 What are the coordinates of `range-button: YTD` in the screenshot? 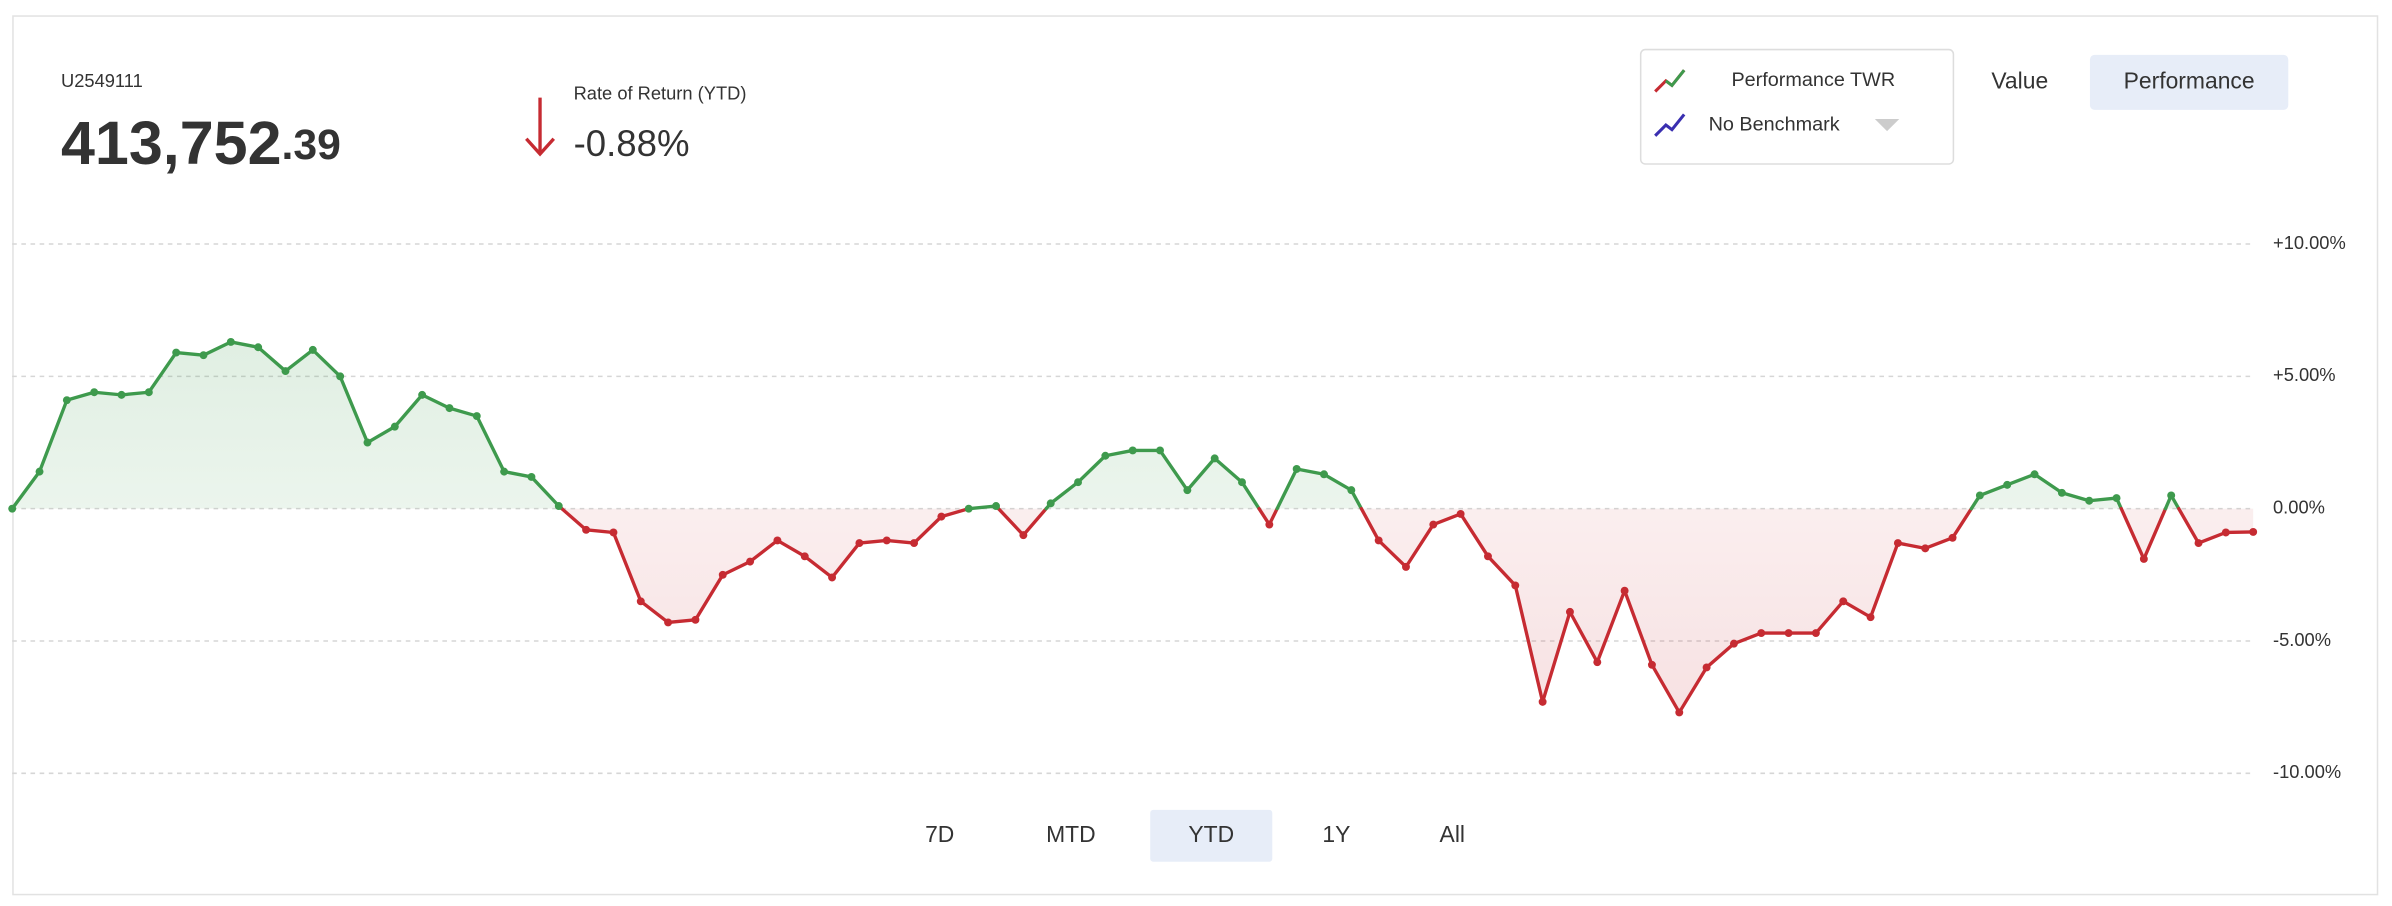 It's located at (1211, 834).